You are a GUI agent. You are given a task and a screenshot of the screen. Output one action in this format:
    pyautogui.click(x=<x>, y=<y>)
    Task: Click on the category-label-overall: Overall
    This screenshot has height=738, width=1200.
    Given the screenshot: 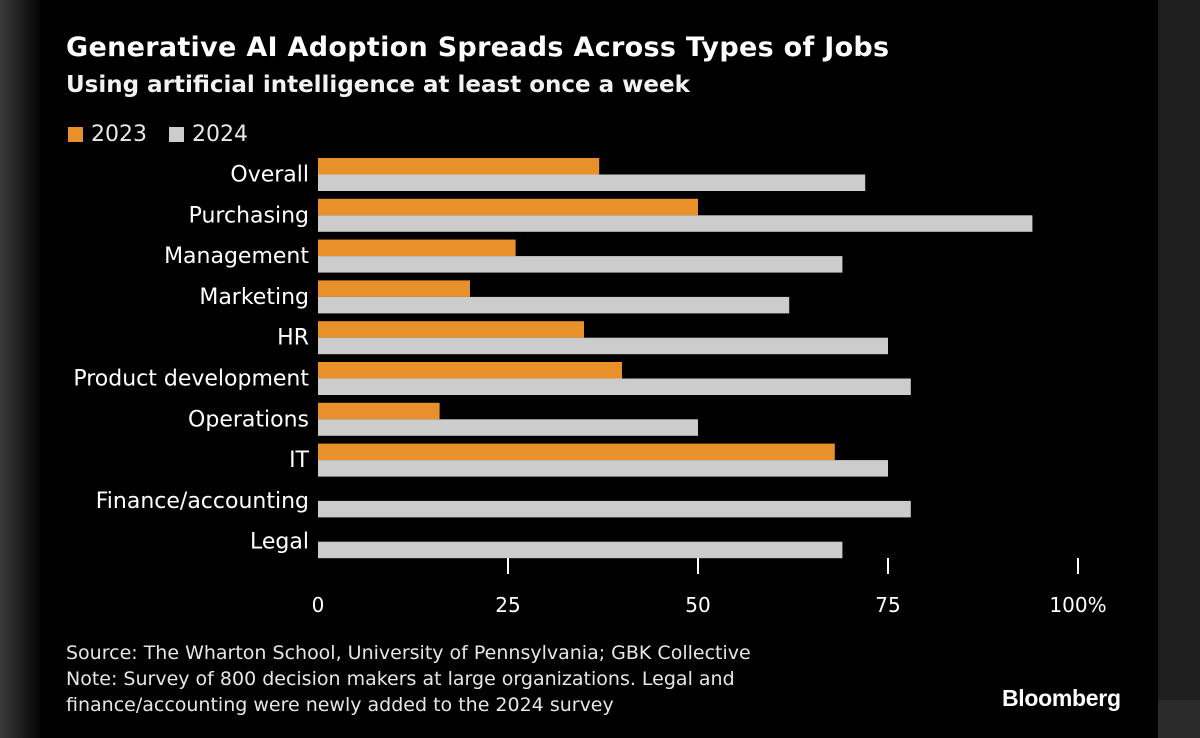 What is the action you would take?
    pyautogui.click(x=269, y=175)
    